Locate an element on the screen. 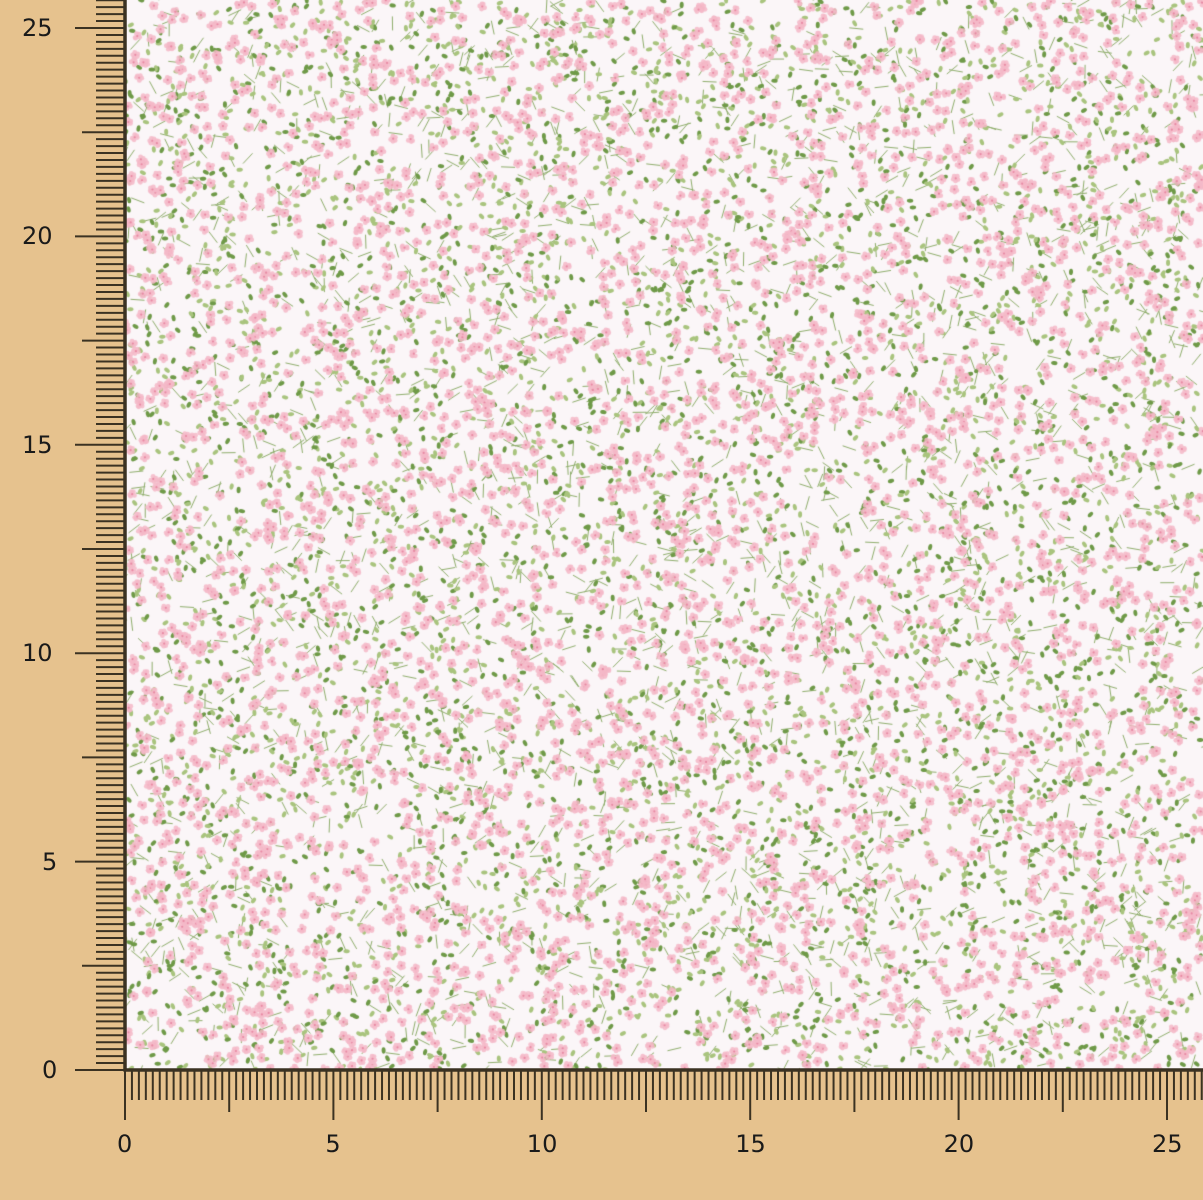 This screenshot has height=1200, width=1203. x-ruler-label: 15 is located at coordinates (750, 1144).